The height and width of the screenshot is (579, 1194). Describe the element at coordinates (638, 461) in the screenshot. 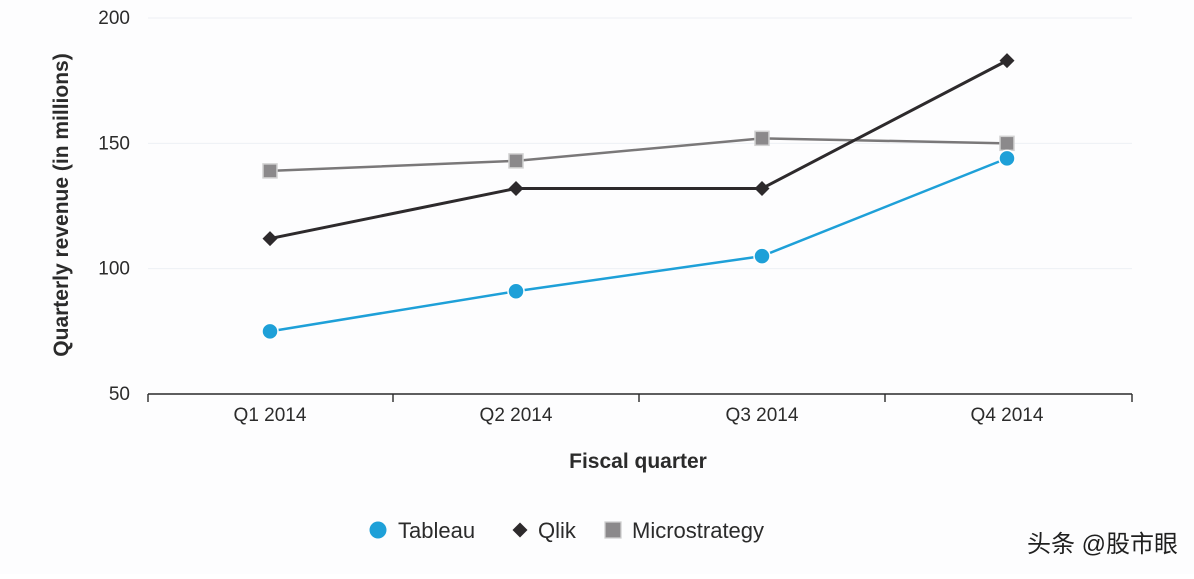

I see `x-axis-title: Fiscal quarter` at that location.